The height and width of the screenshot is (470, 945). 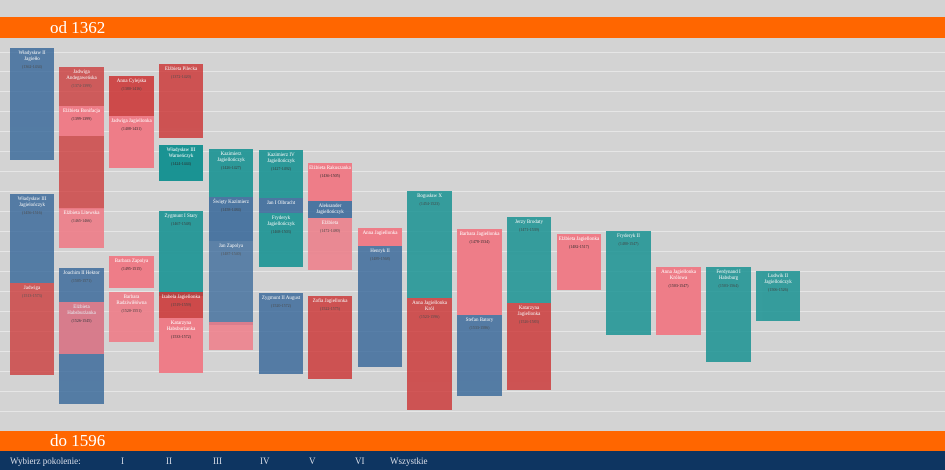 I want to click on person-years: (1503-1564), so click(x=728, y=285).